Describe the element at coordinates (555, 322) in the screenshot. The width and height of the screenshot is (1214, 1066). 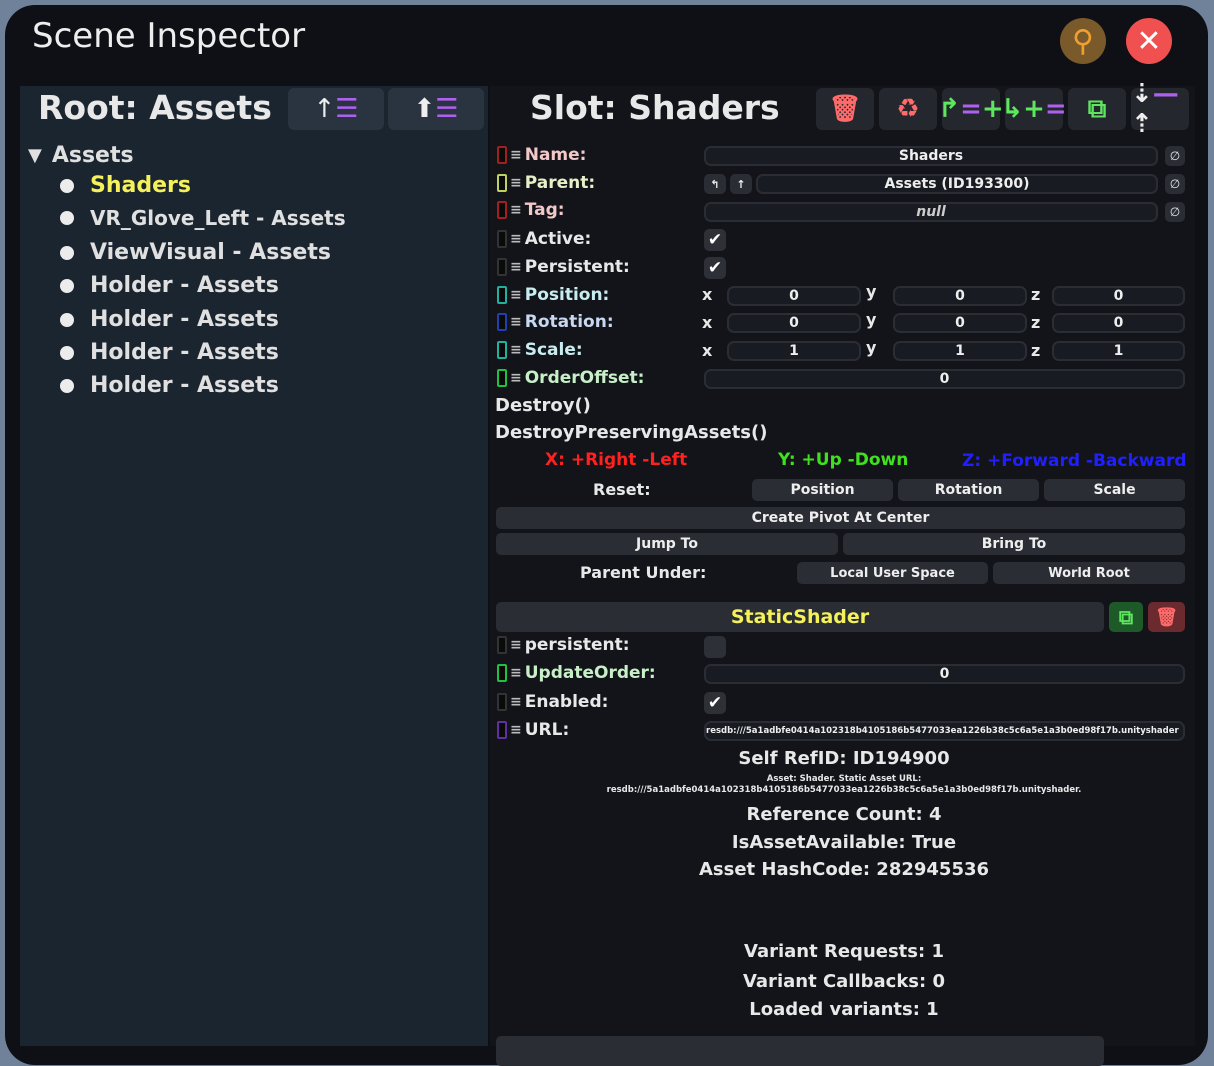
I see `rotation-label: ≡ Rotation:` at that location.